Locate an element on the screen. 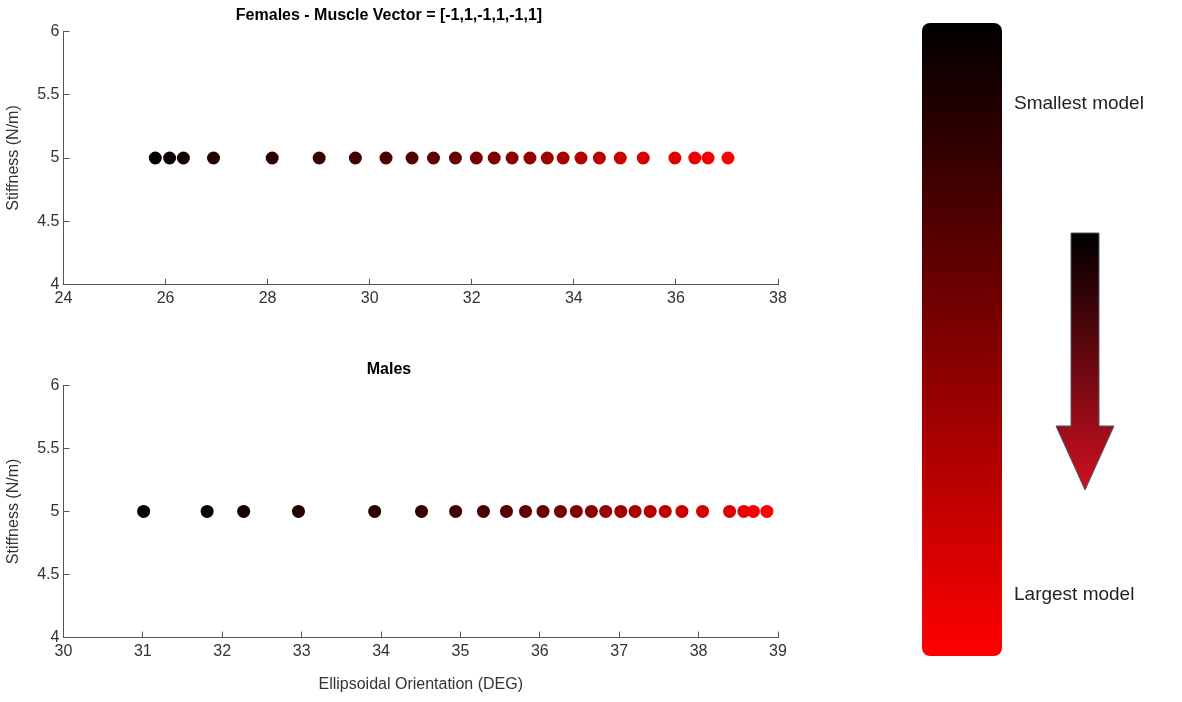  x-tick-label: 39 is located at coordinates (778, 650).